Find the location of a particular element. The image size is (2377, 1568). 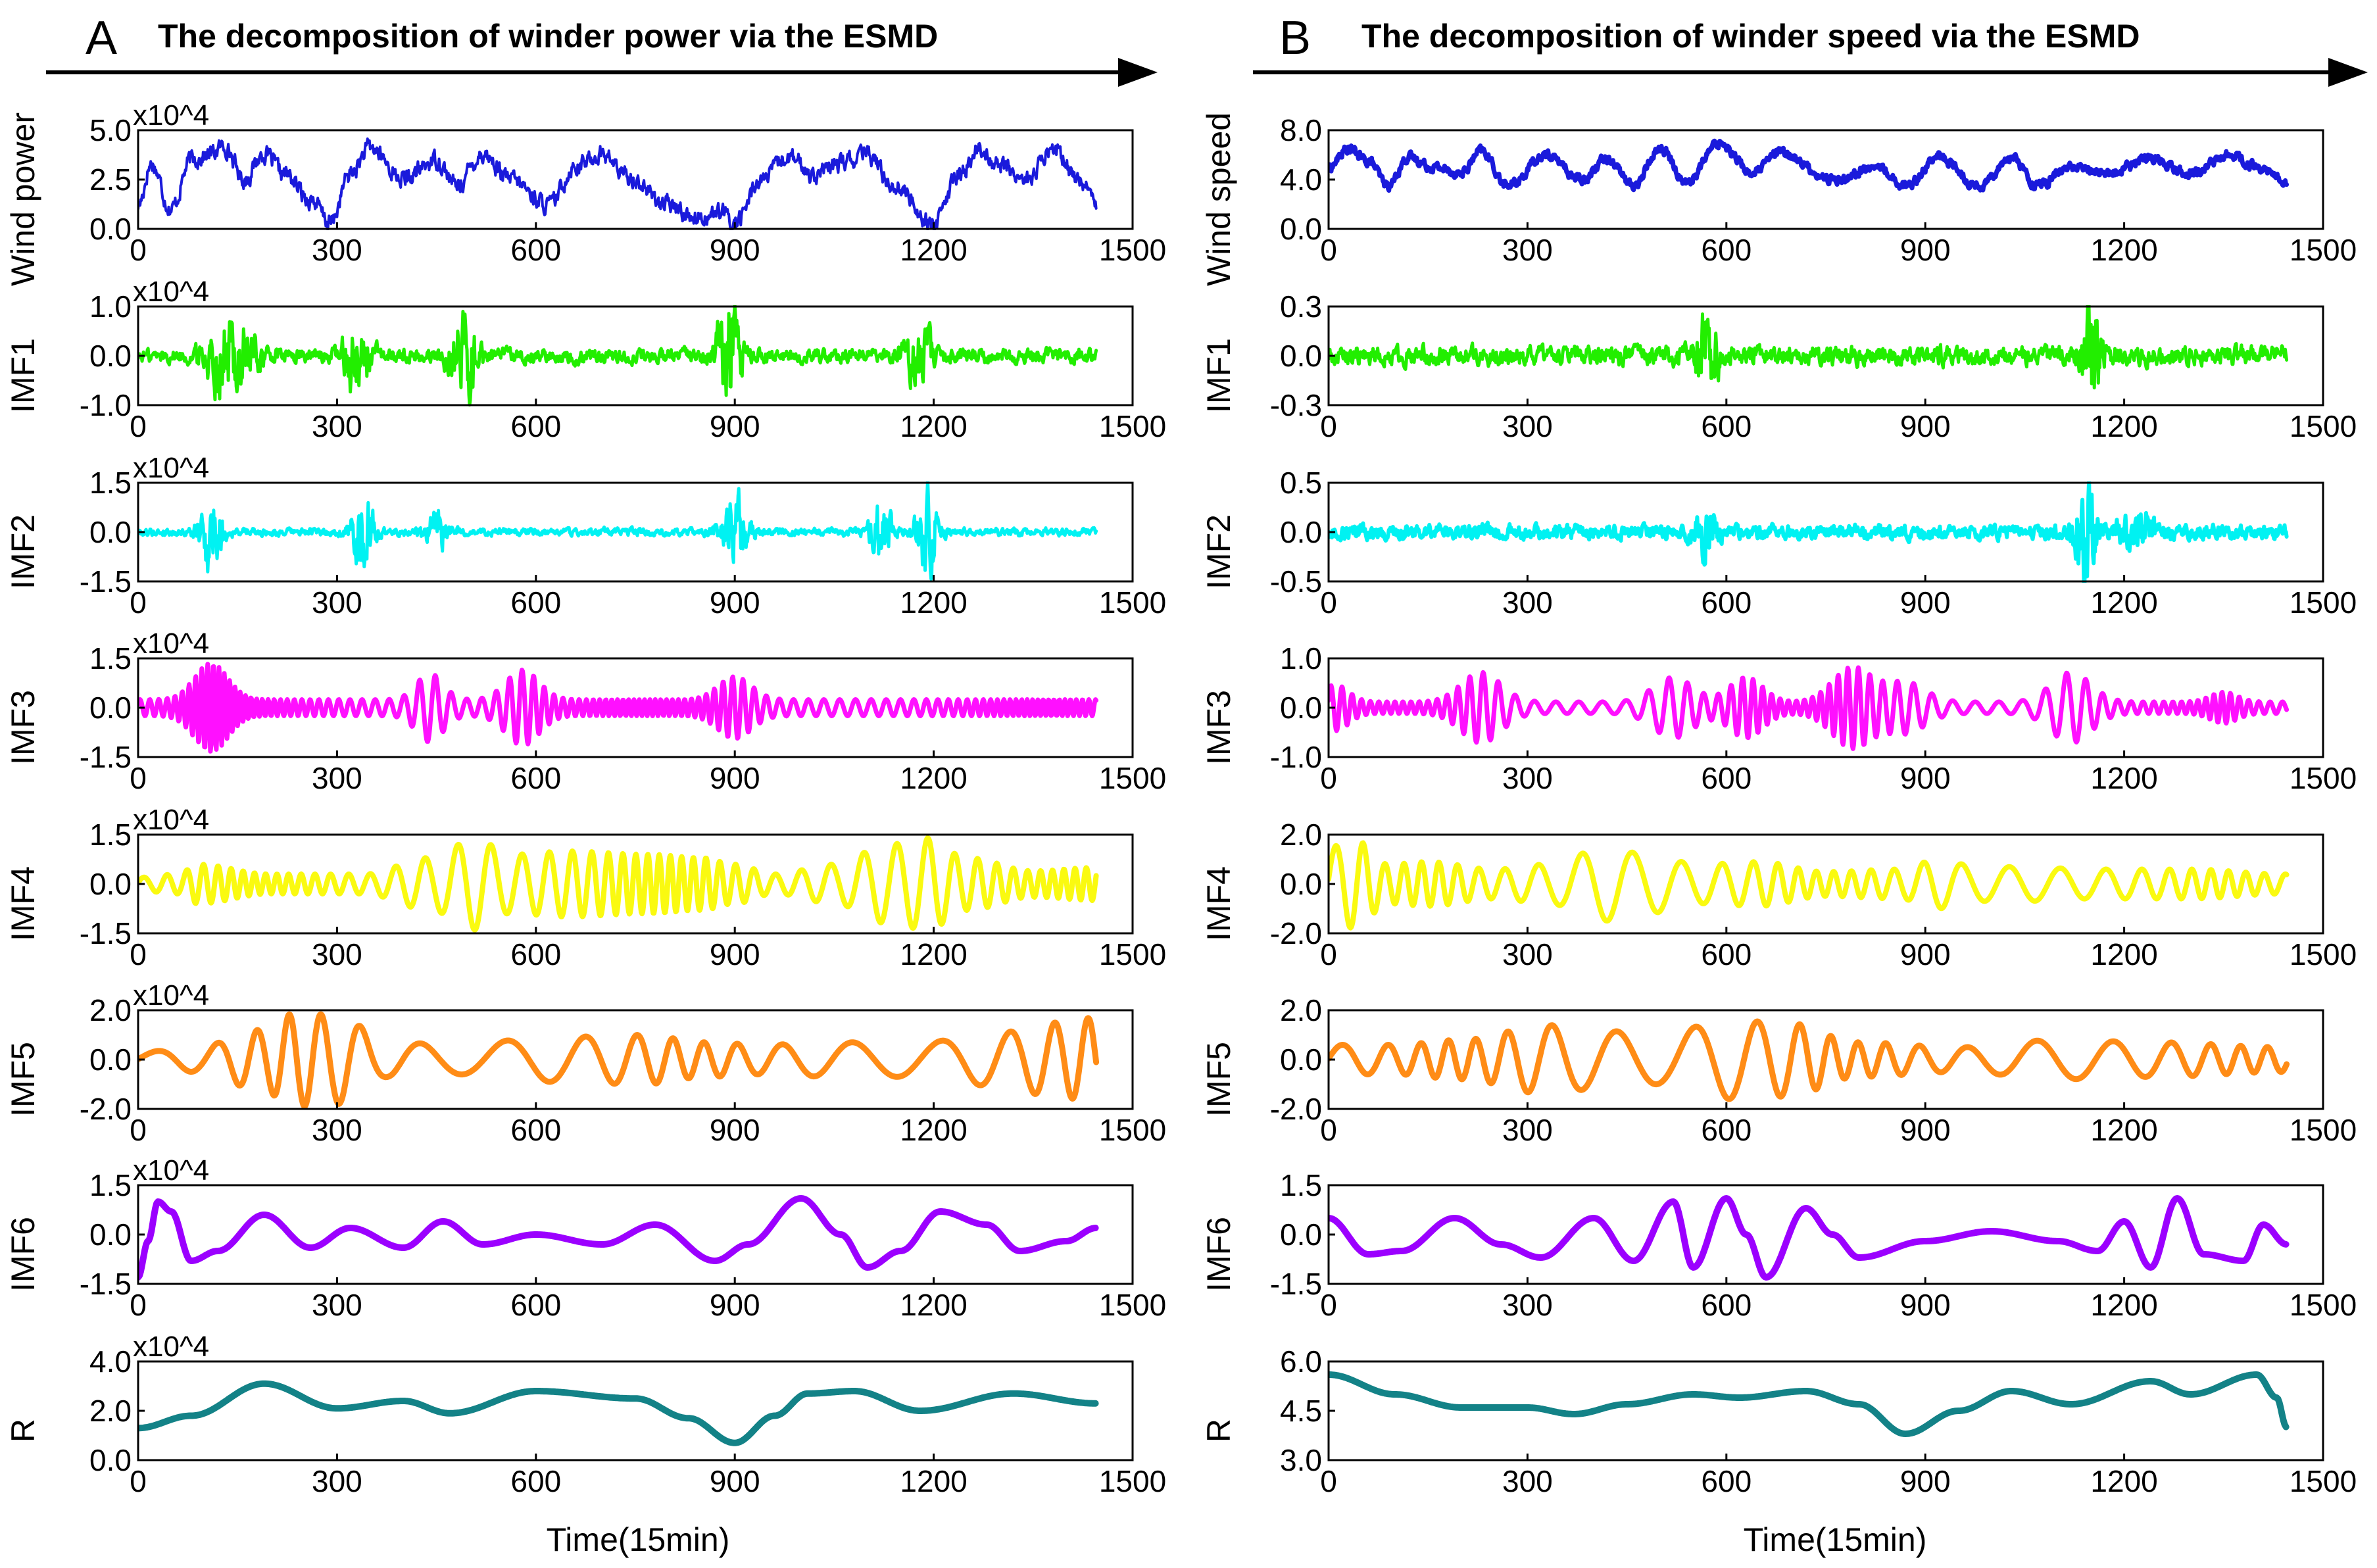

y-tick-label: 4.0 is located at coordinates (1301, 180).